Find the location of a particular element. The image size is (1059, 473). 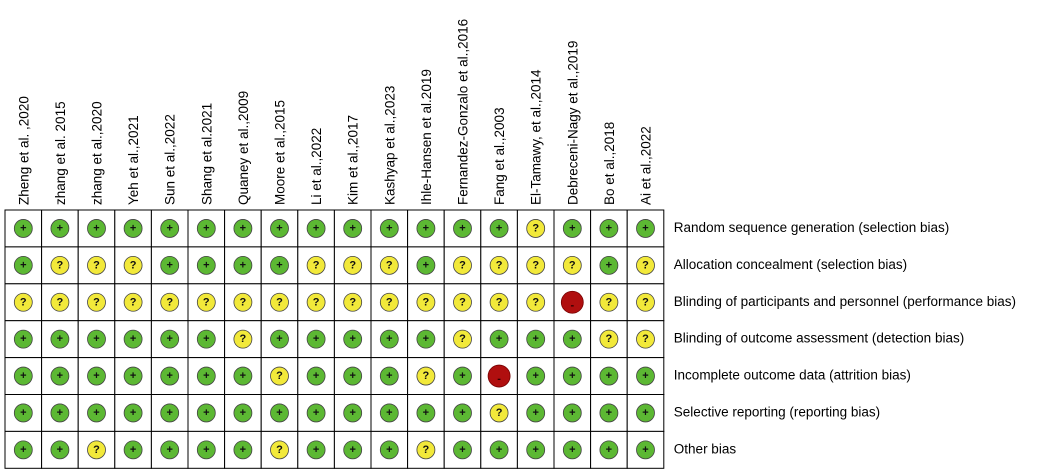

domain-label: Selective reporting (reporting bias) is located at coordinates (777, 412).